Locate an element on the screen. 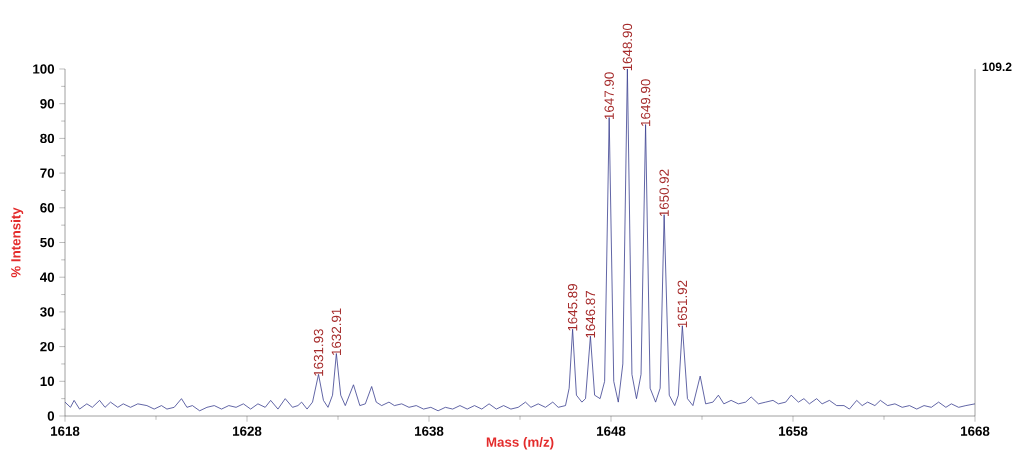  annotation: 1647.90 is located at coordinates (609, 95).